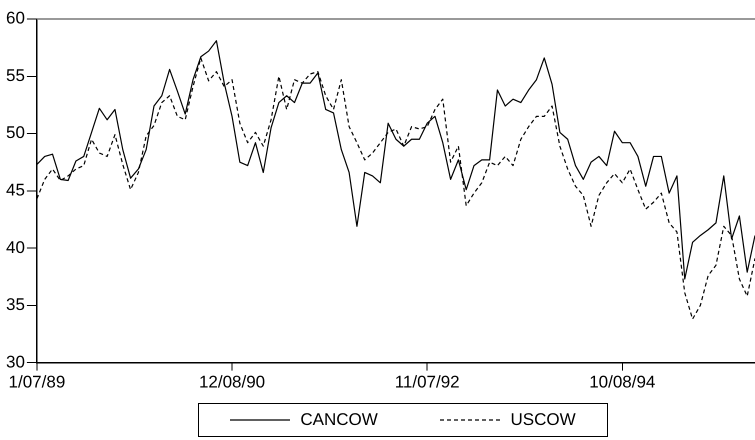  Describe the element at coordinates (427, 382) in the screenshot. I see `x-tick-label: 11/07/92` at that location.